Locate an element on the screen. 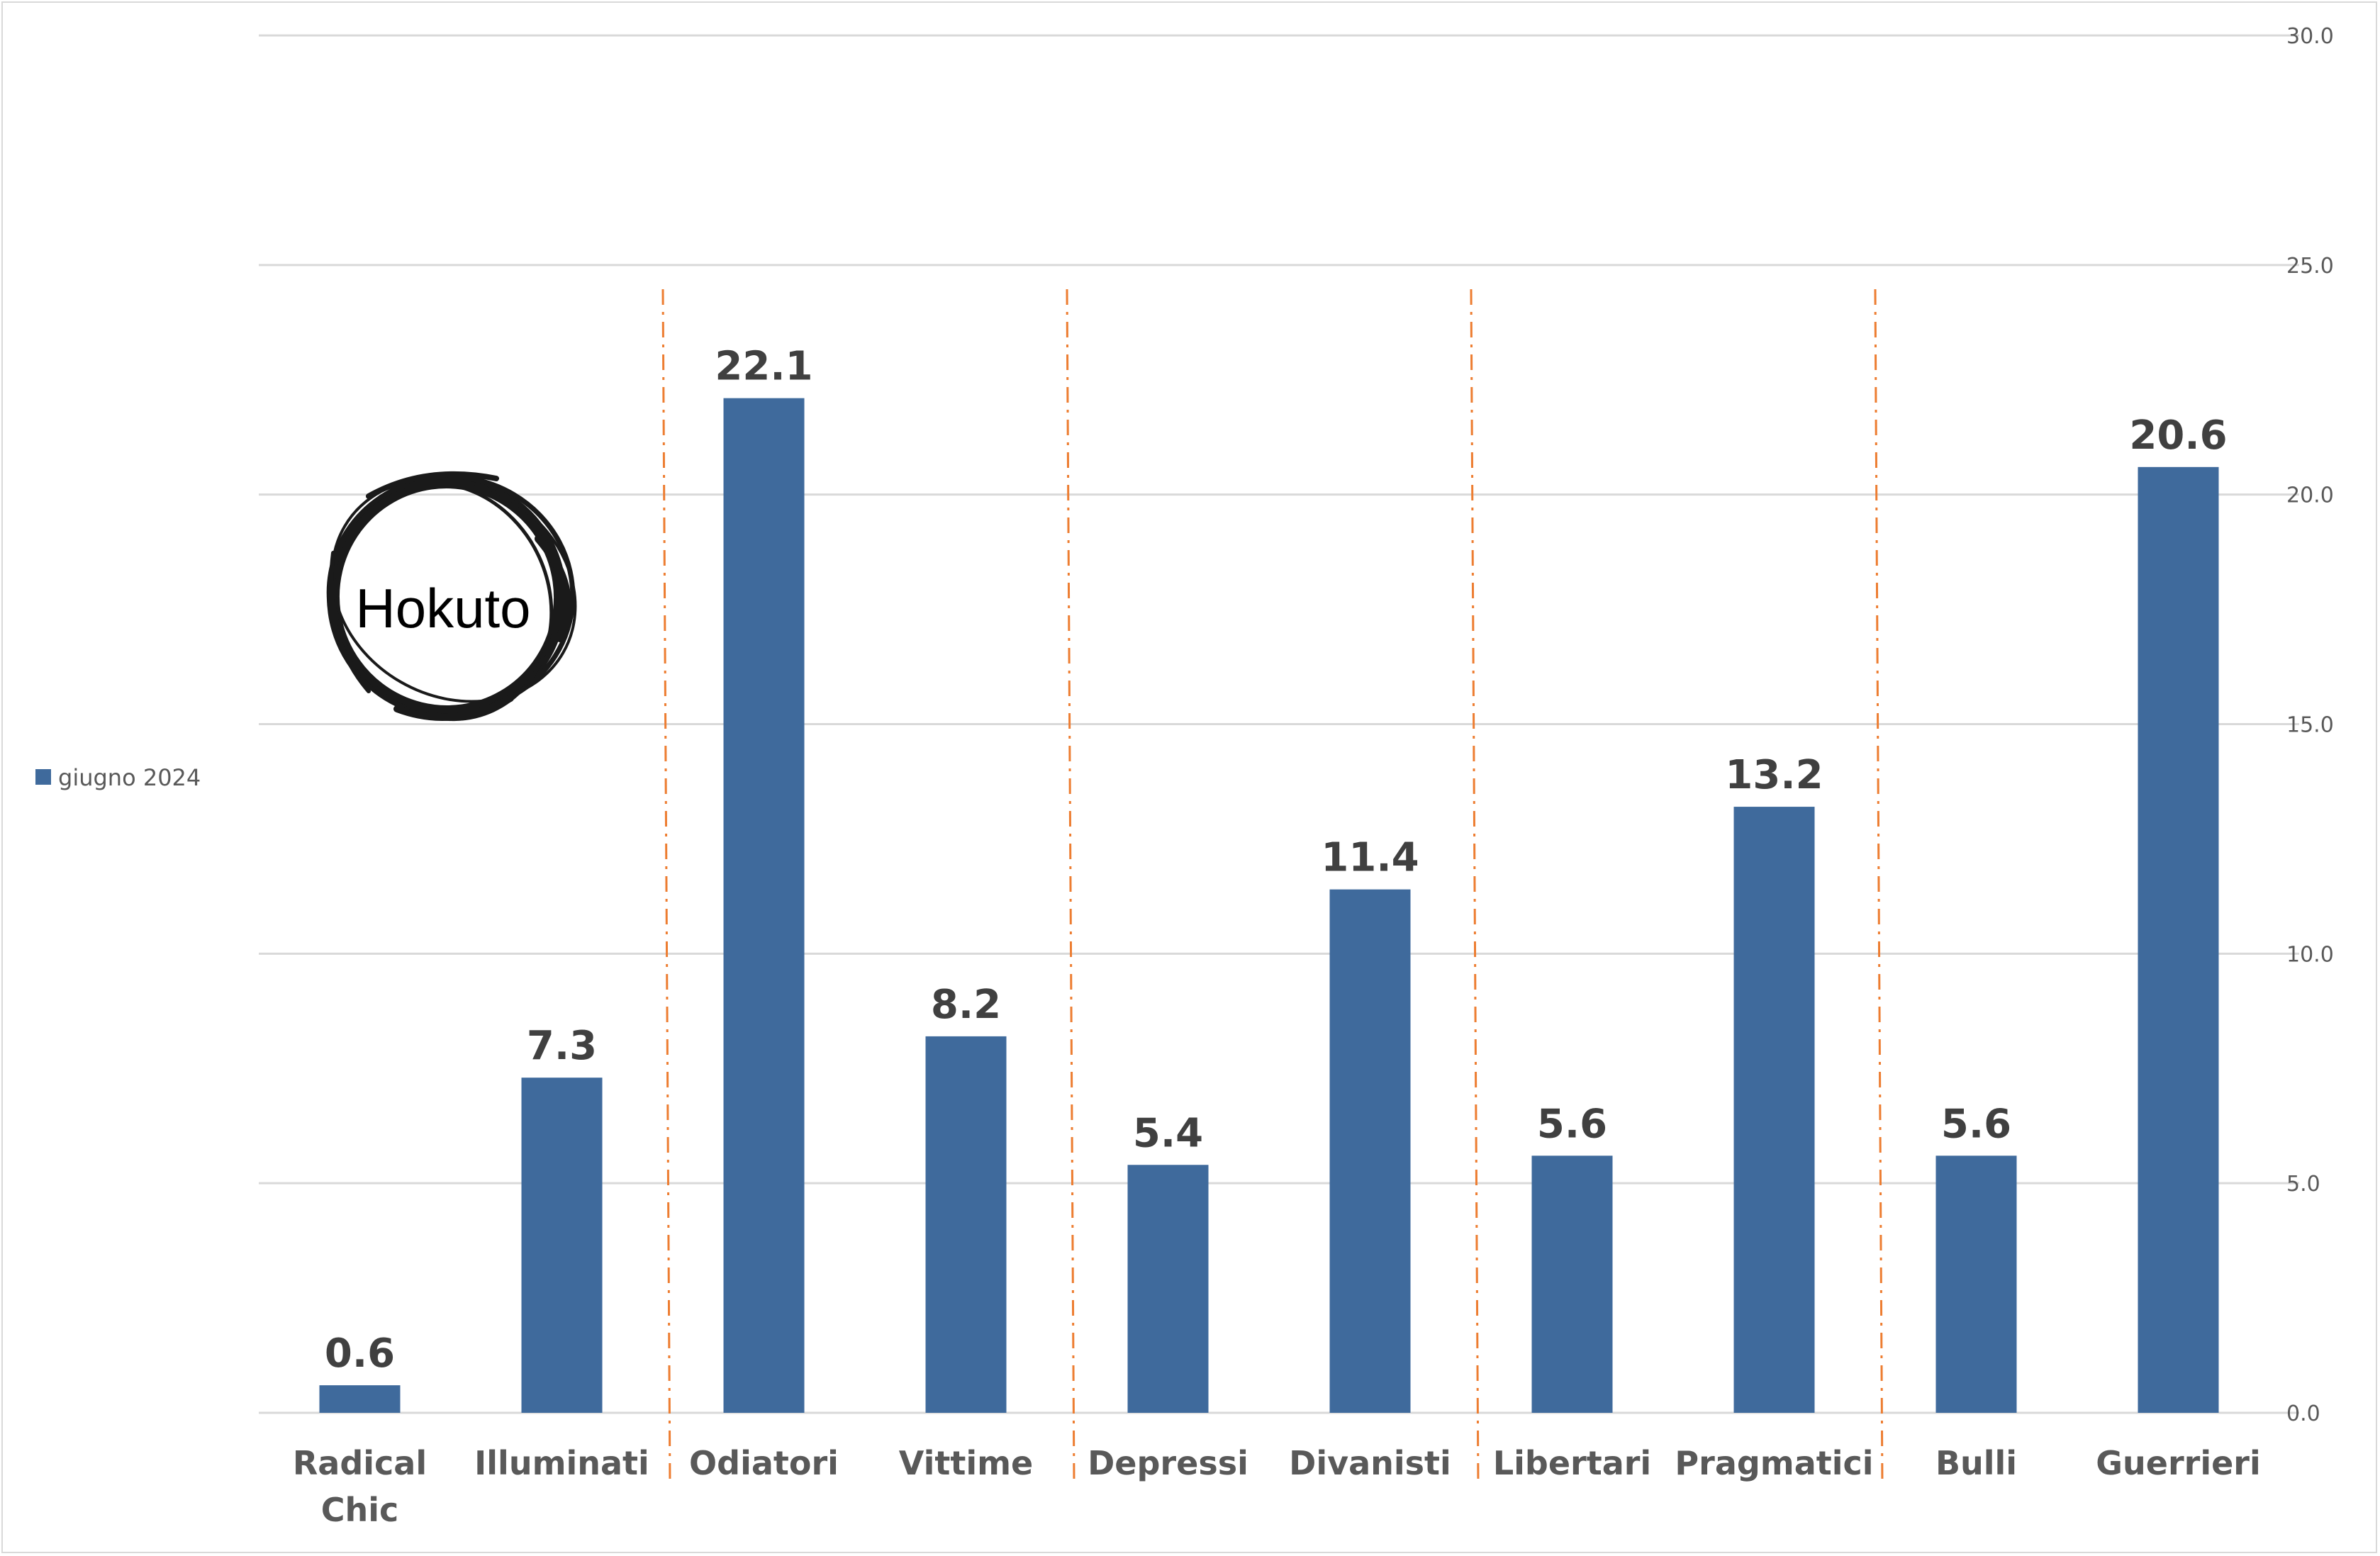  y-tick-label: 25.0 is located at coordinates (2310, 266).